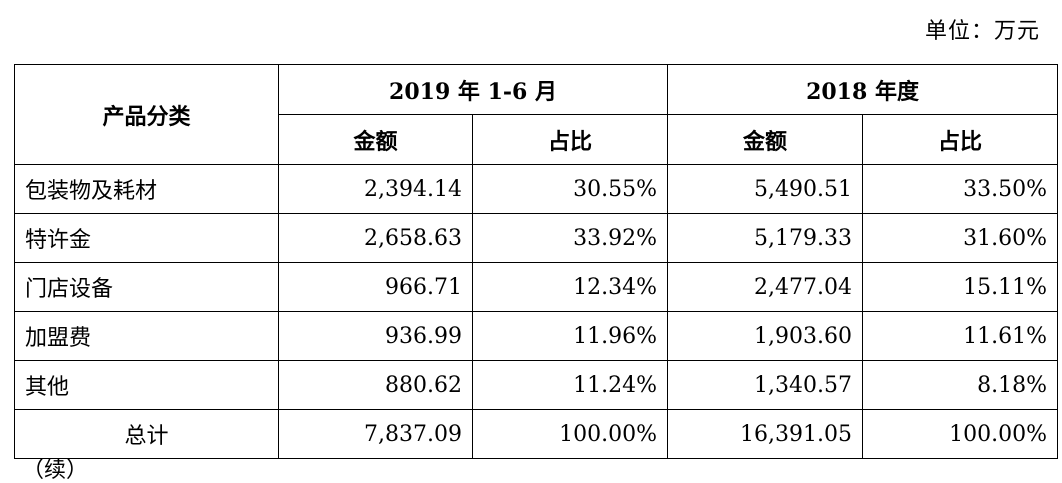 This screenshot has width=1062, height=483. I want to click on table-row: 特许金 2,658.63 33.92% 5,179.33 31.60%, so click(536, 238).